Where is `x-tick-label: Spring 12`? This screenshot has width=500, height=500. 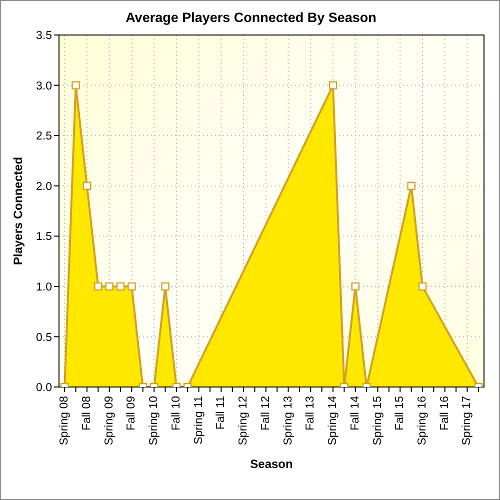 x-tick-label: Spring 12 is located at coordinates (244, 421).